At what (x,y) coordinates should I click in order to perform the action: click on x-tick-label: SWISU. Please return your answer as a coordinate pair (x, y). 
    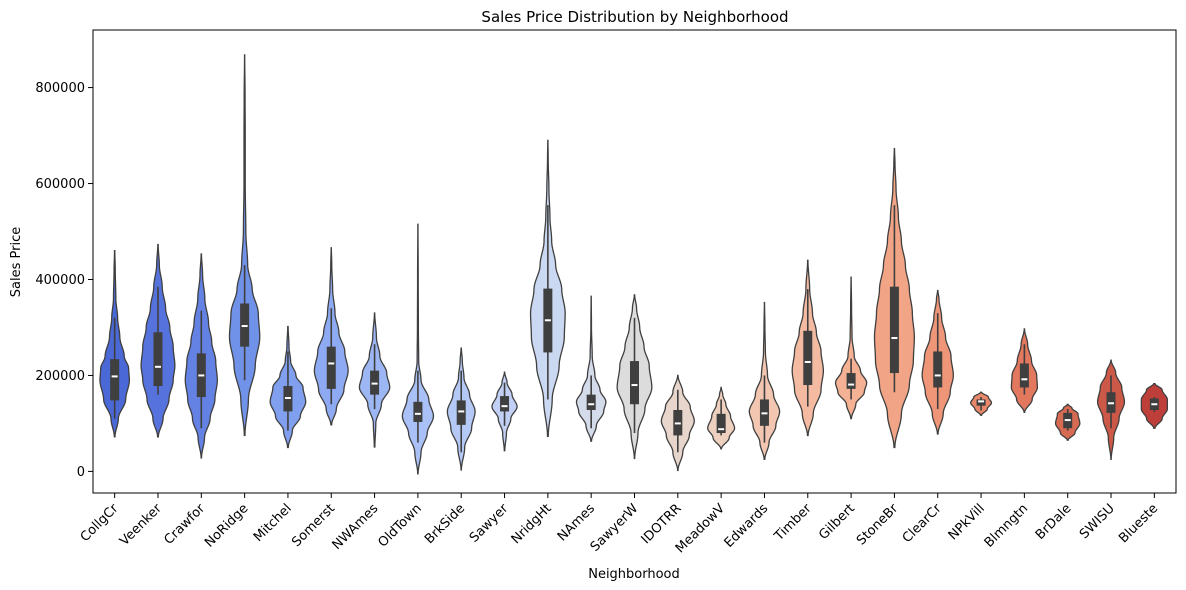
    Looking at the image, I should click on (1097, 521).